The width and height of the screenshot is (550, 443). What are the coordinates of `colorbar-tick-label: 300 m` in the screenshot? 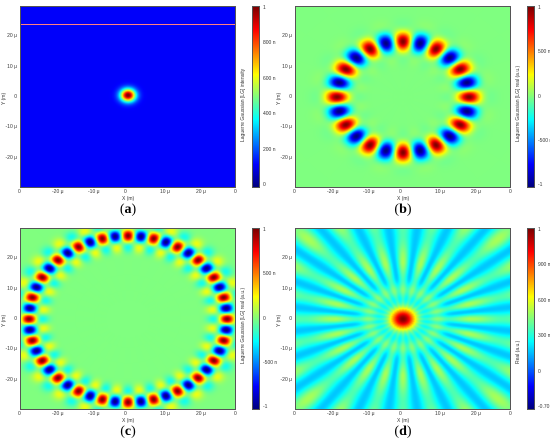 It's located at (544, 336).